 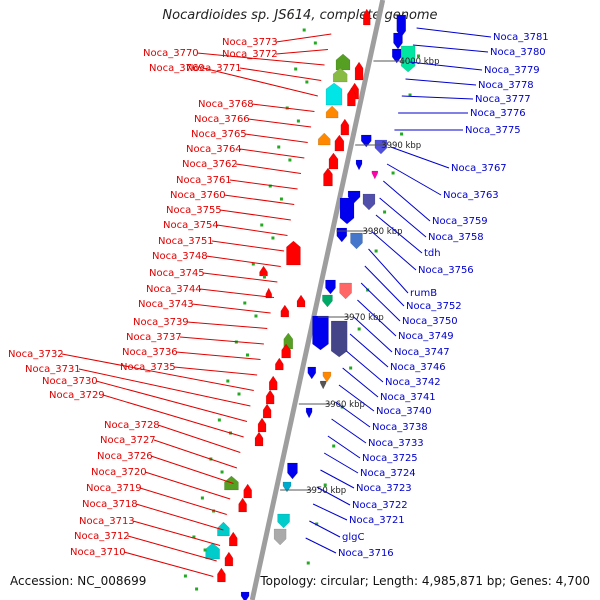 I want to click on gene-label-left: Noca_3712, so click(x=102, y=536).